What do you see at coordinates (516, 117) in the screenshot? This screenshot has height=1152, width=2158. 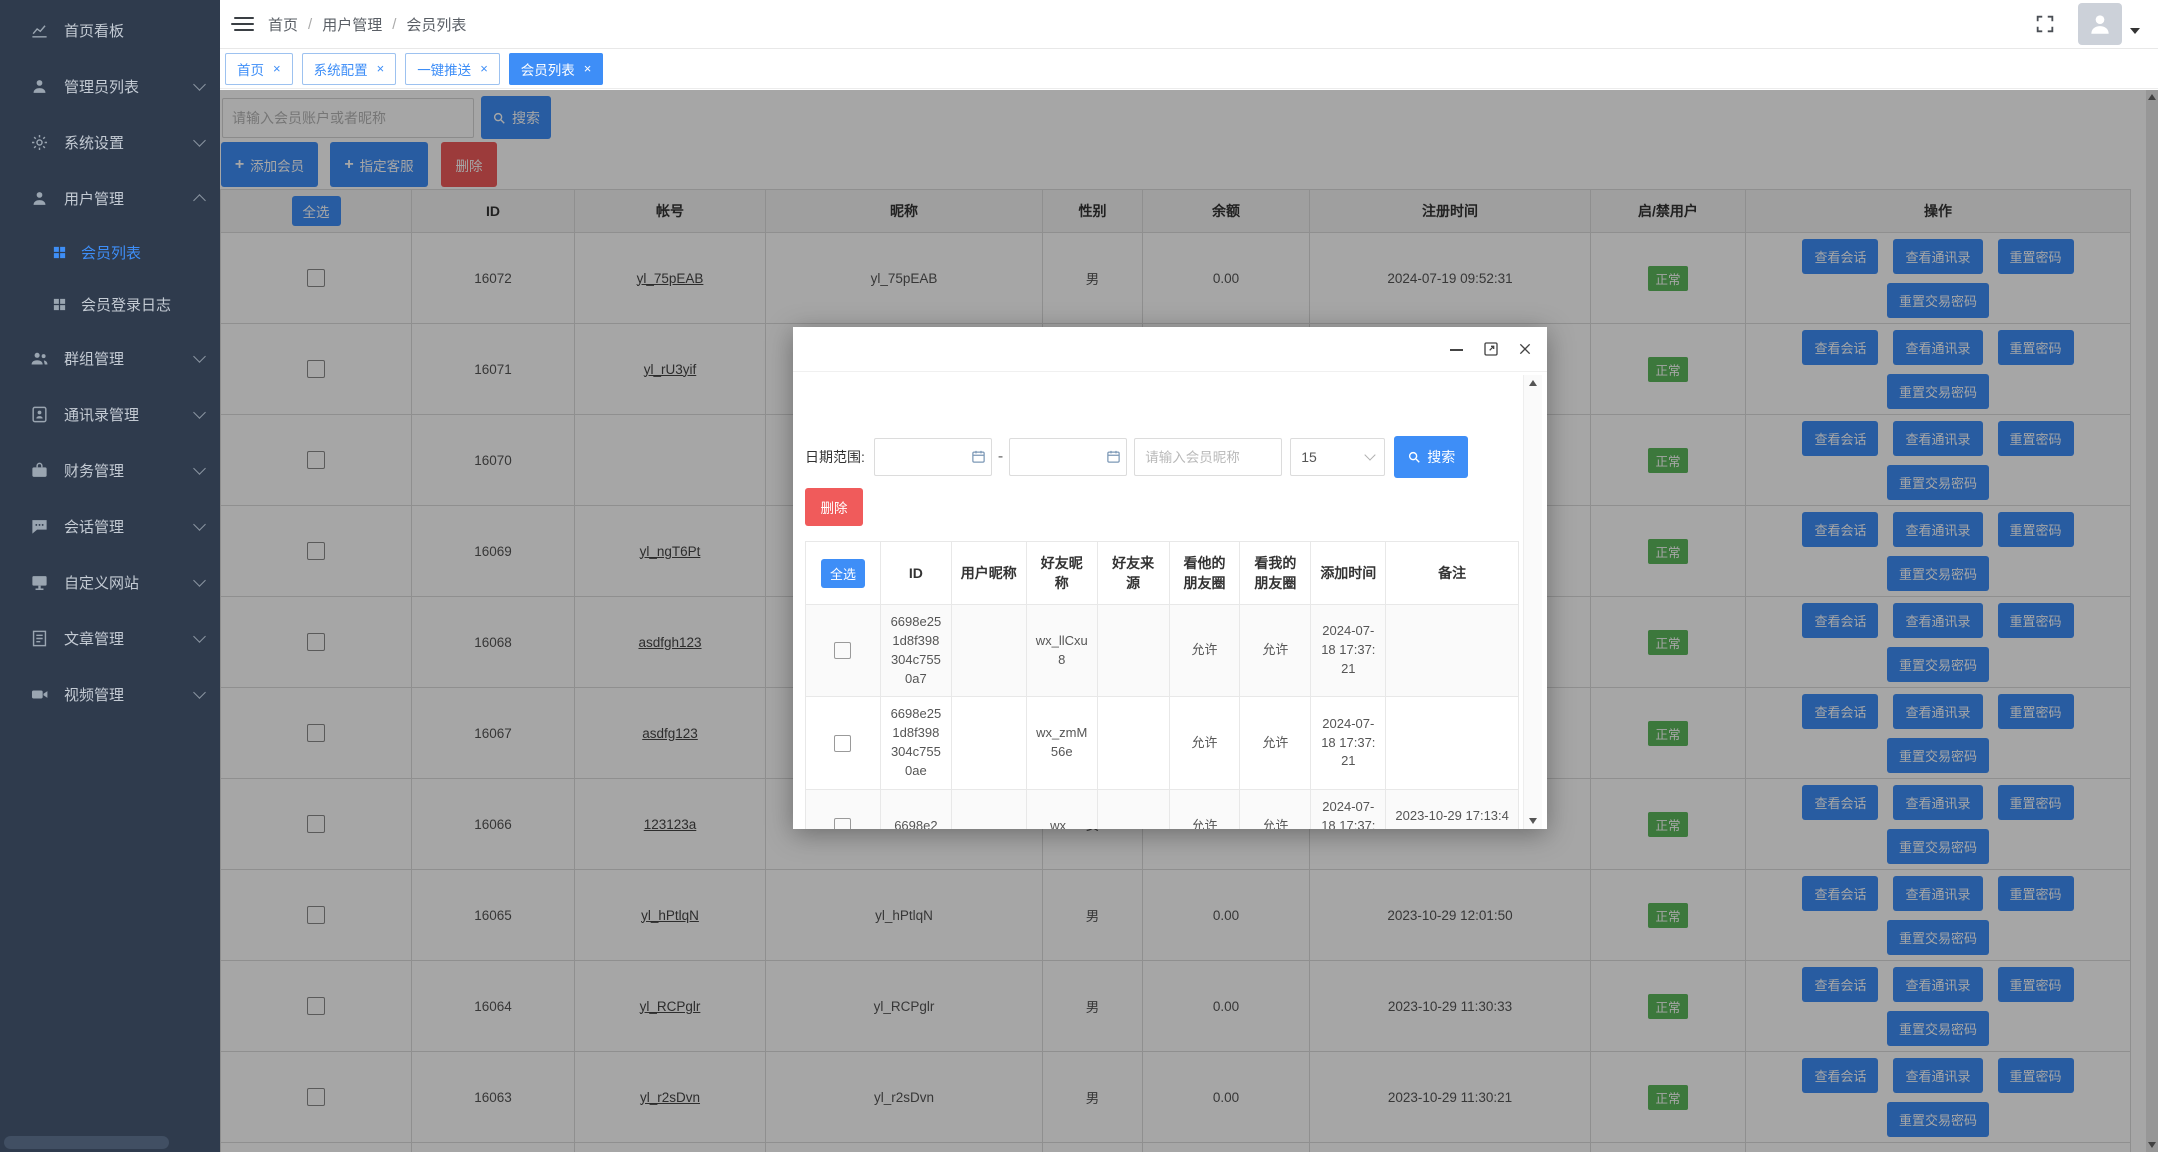 I see `search-button: 搜索` at bounding box center [516, 117].